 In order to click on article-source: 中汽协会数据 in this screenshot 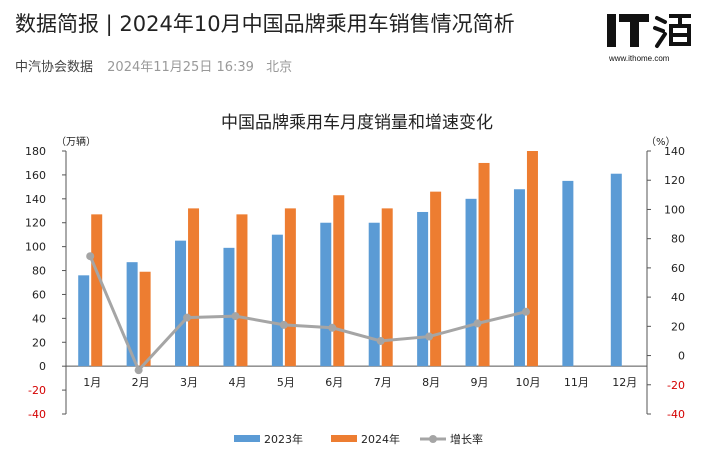, I will do `click(54, 67)`.